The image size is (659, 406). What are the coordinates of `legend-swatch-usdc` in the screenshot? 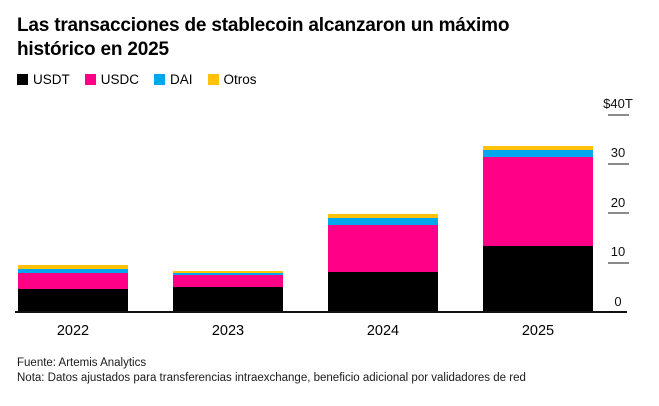 It's located at (90, 79).